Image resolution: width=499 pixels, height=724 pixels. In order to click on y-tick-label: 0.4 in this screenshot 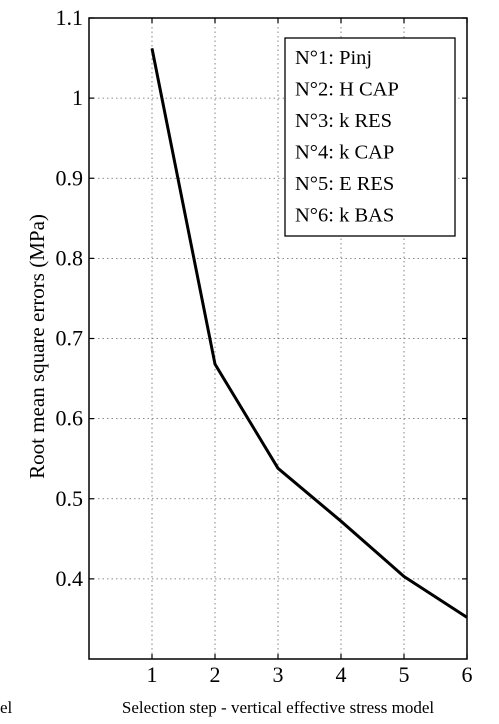, I will do `click(70, 578)`.